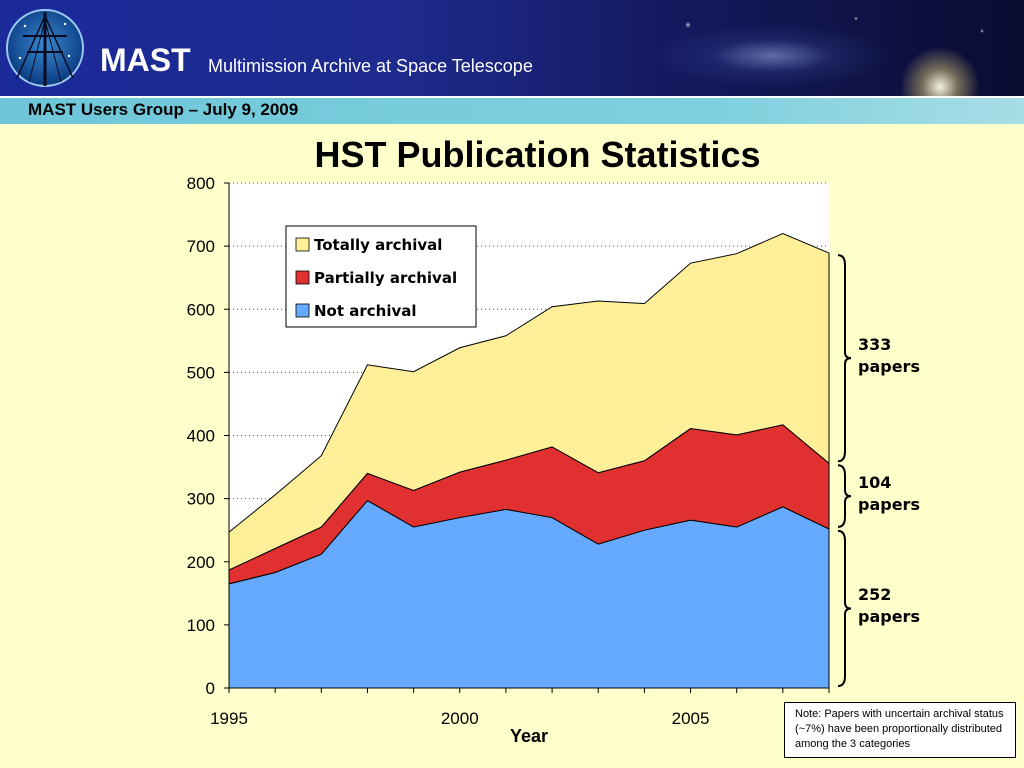 The width and height of the screenshot is (1024, 768). What do you see at coordinates (210, 688) in the screenshot?
I see `y-tick-label: 0` at bounding box center [210, 688].